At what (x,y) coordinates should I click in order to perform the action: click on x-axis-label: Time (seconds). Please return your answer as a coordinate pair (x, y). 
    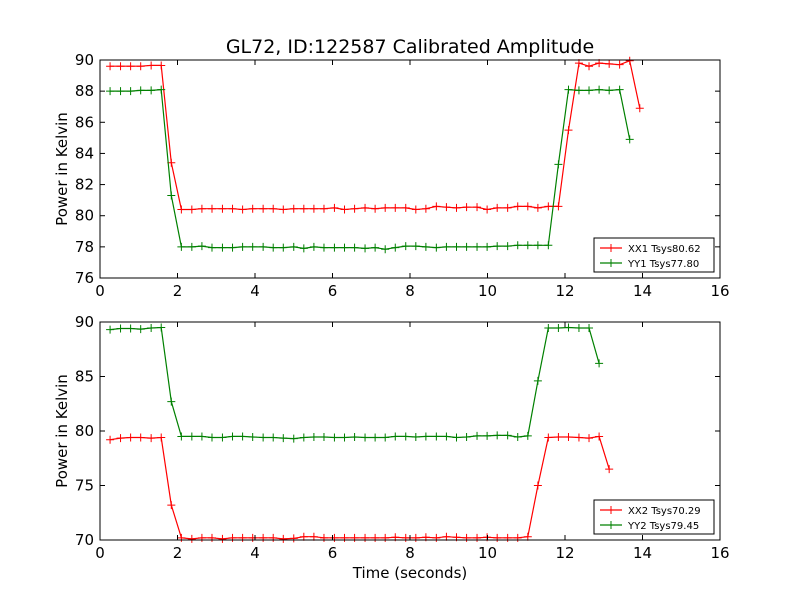
    Looking at the image, I should click on (410, 573).